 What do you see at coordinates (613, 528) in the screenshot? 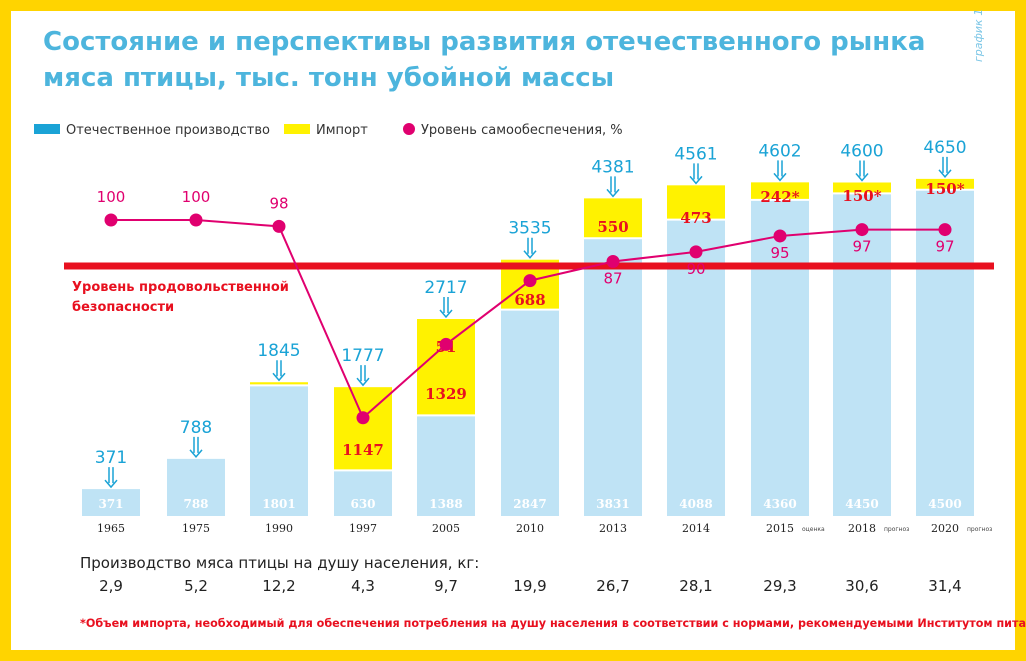
I see `x-tick-label: 2013` at bounding box center [613, 528].